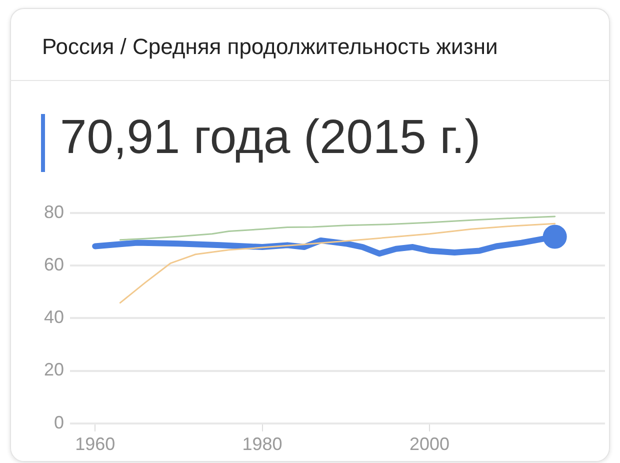  Describe the element at coordinates (270, 47) in the screenshot. I see `chart-title: Россия / Средняя продолжительность жизни` at that location.